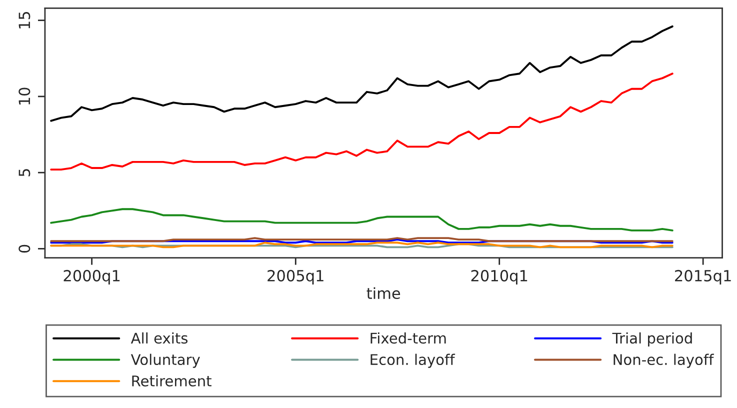  Describe the element at coordinates (408, 338) in the screenshot. I see `legend-label: Fixed-term` at that location.